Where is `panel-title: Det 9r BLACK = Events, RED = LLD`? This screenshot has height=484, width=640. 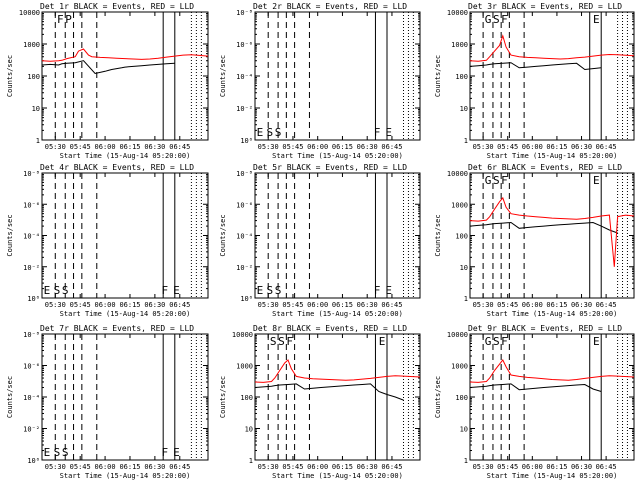 panel-title: Det 9r BLACK = Events, RED = LLD is located at coordinates (545, 328).